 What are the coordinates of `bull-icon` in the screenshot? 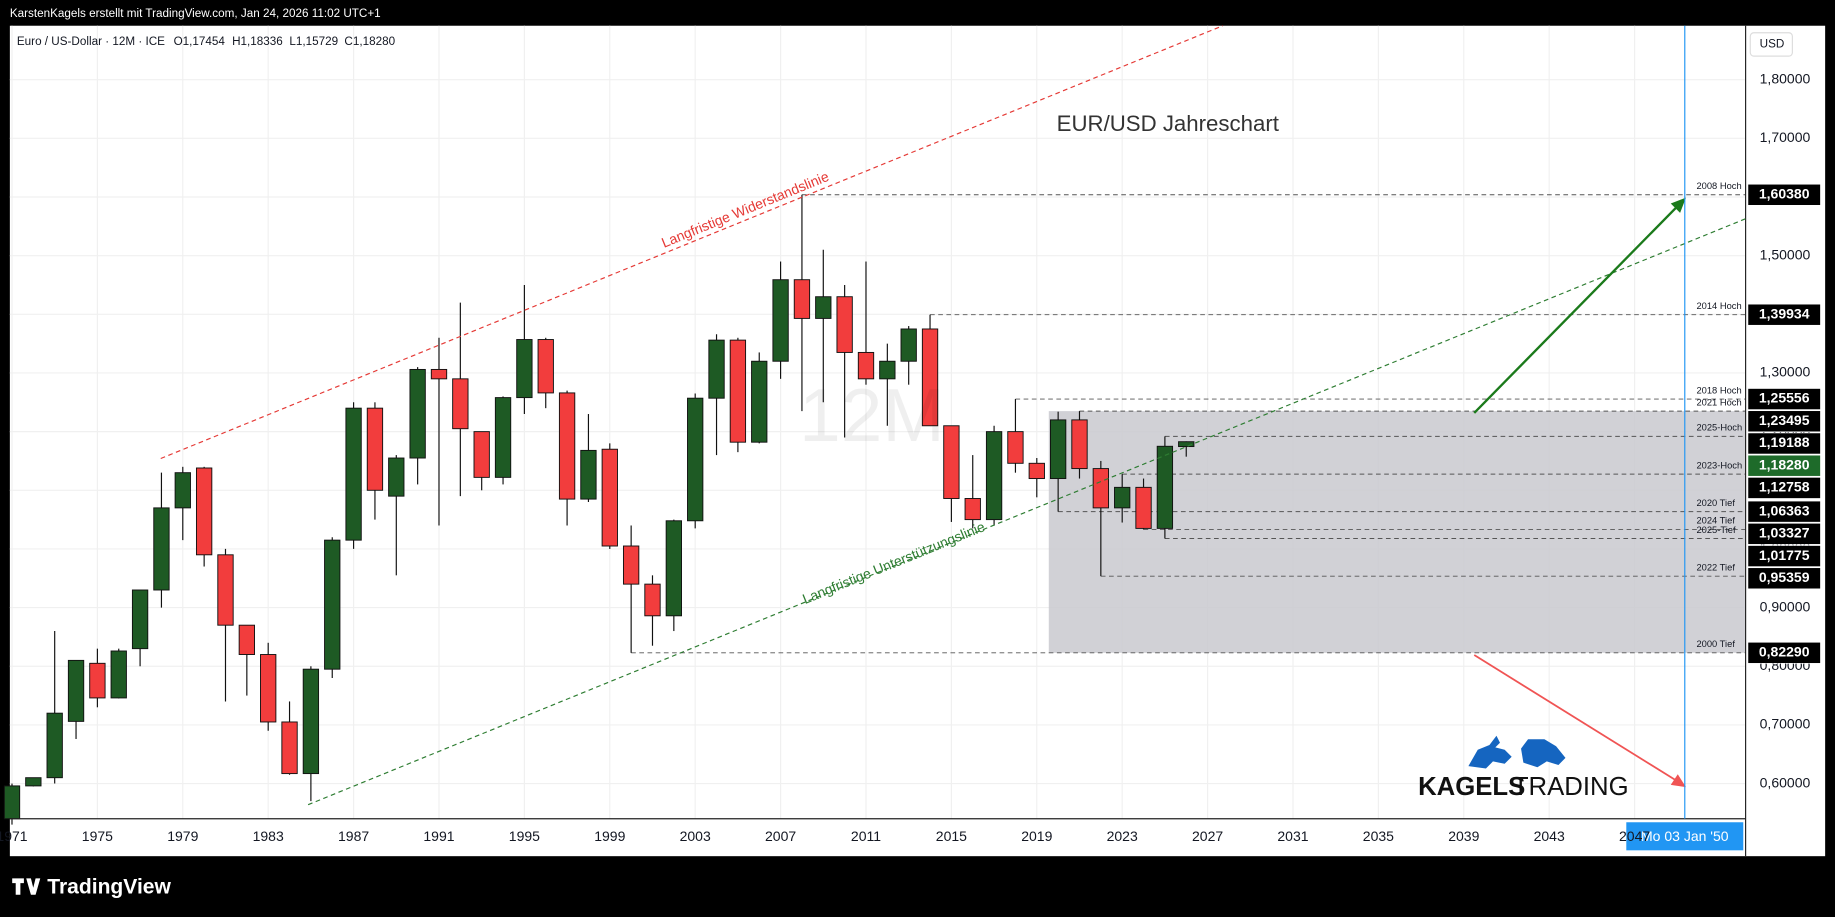 It's located at (1490, 752).